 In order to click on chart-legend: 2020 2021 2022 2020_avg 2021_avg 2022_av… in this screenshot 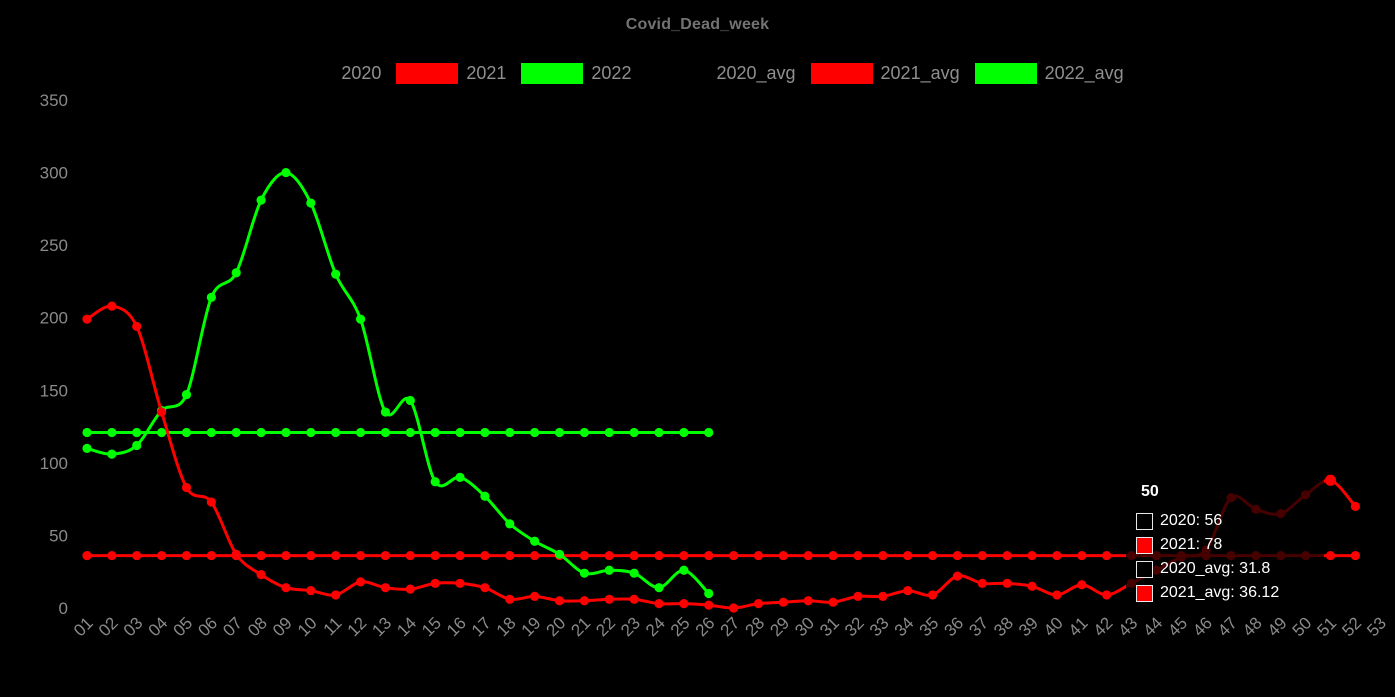, I will do `click(697, 73)`.